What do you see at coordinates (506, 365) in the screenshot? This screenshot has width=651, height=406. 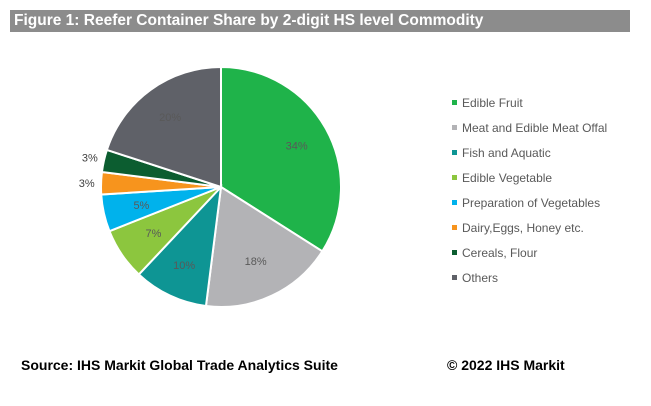 I see `copyright-note: © 2022 IHS Markit` at bounding box center [506, 365].